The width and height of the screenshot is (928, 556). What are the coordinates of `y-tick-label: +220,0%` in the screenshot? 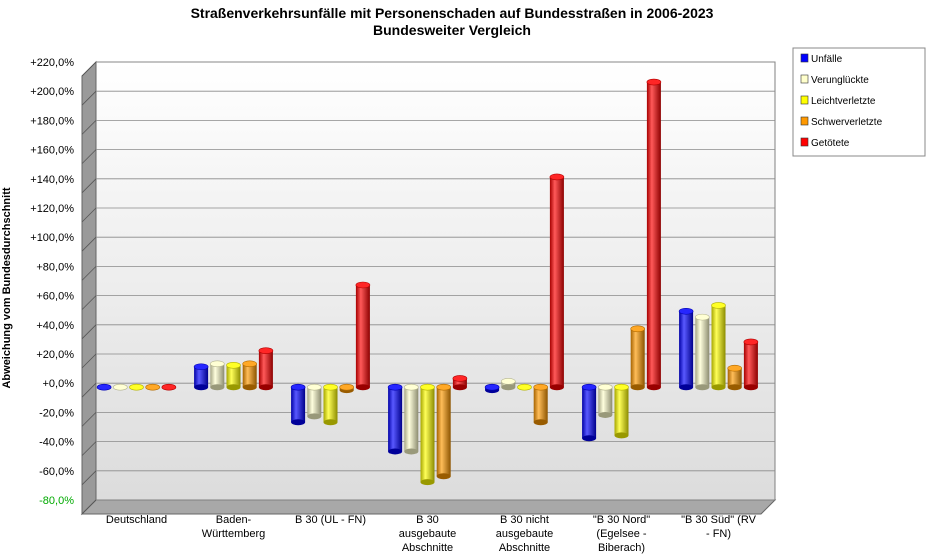 It's located at (52, 63).